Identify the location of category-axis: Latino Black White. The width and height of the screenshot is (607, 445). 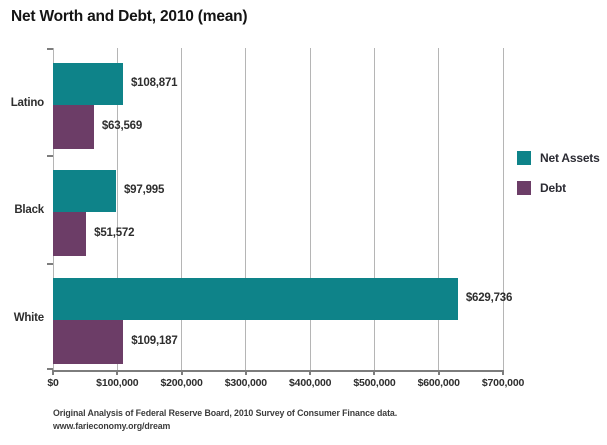
(23, 209).